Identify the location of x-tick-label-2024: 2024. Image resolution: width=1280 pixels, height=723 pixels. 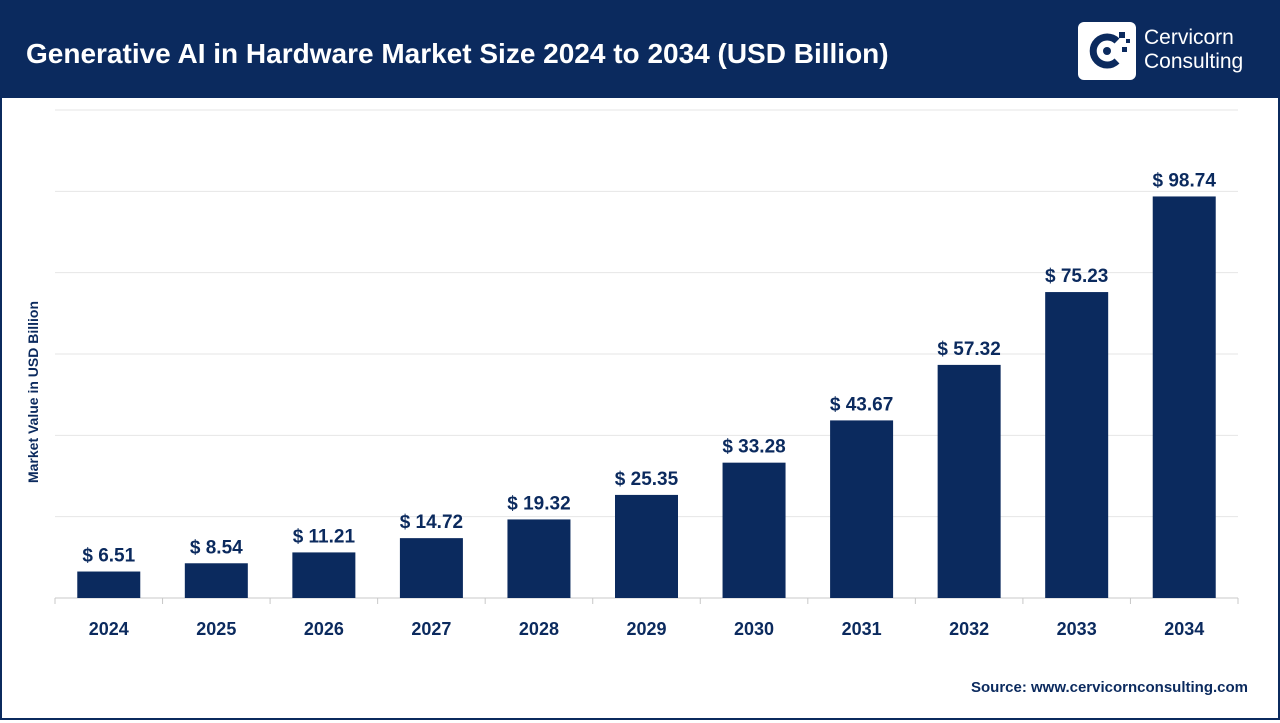
(109, 629).